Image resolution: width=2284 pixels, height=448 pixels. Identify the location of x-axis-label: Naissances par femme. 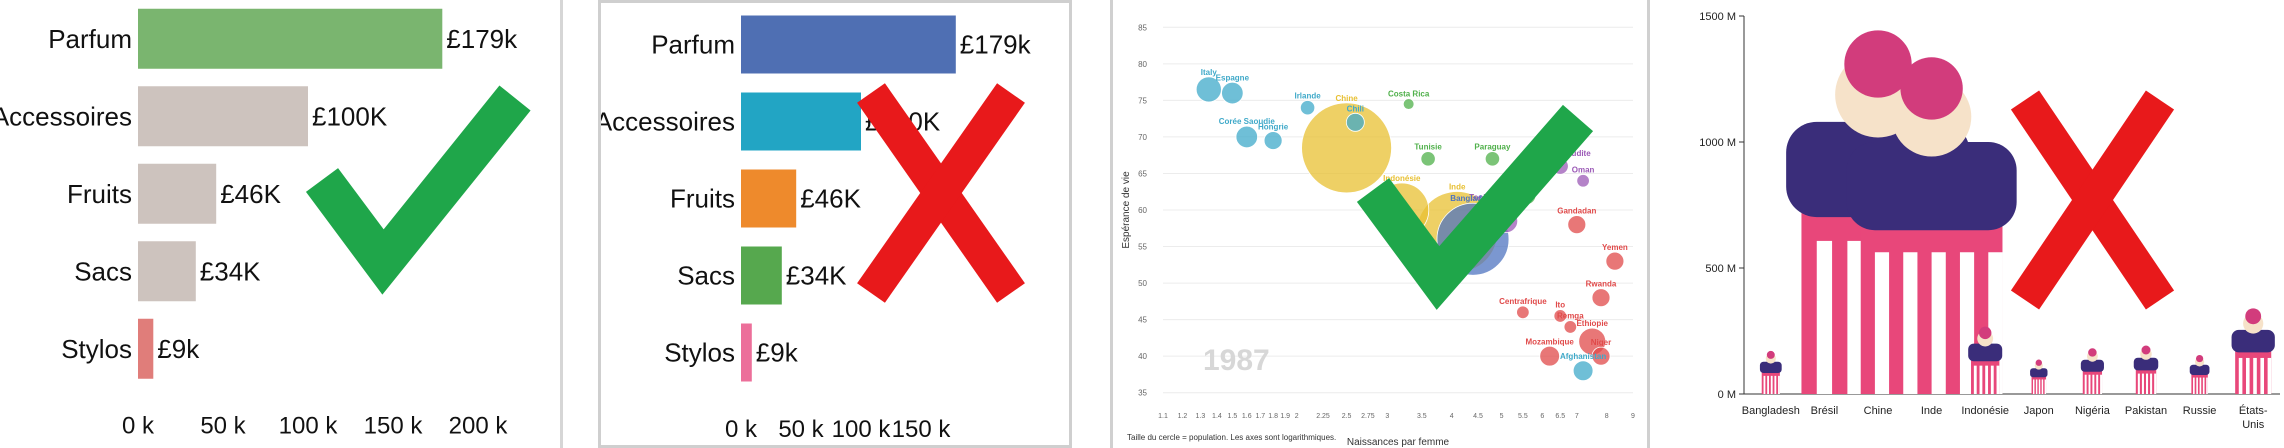
(1398, 442).